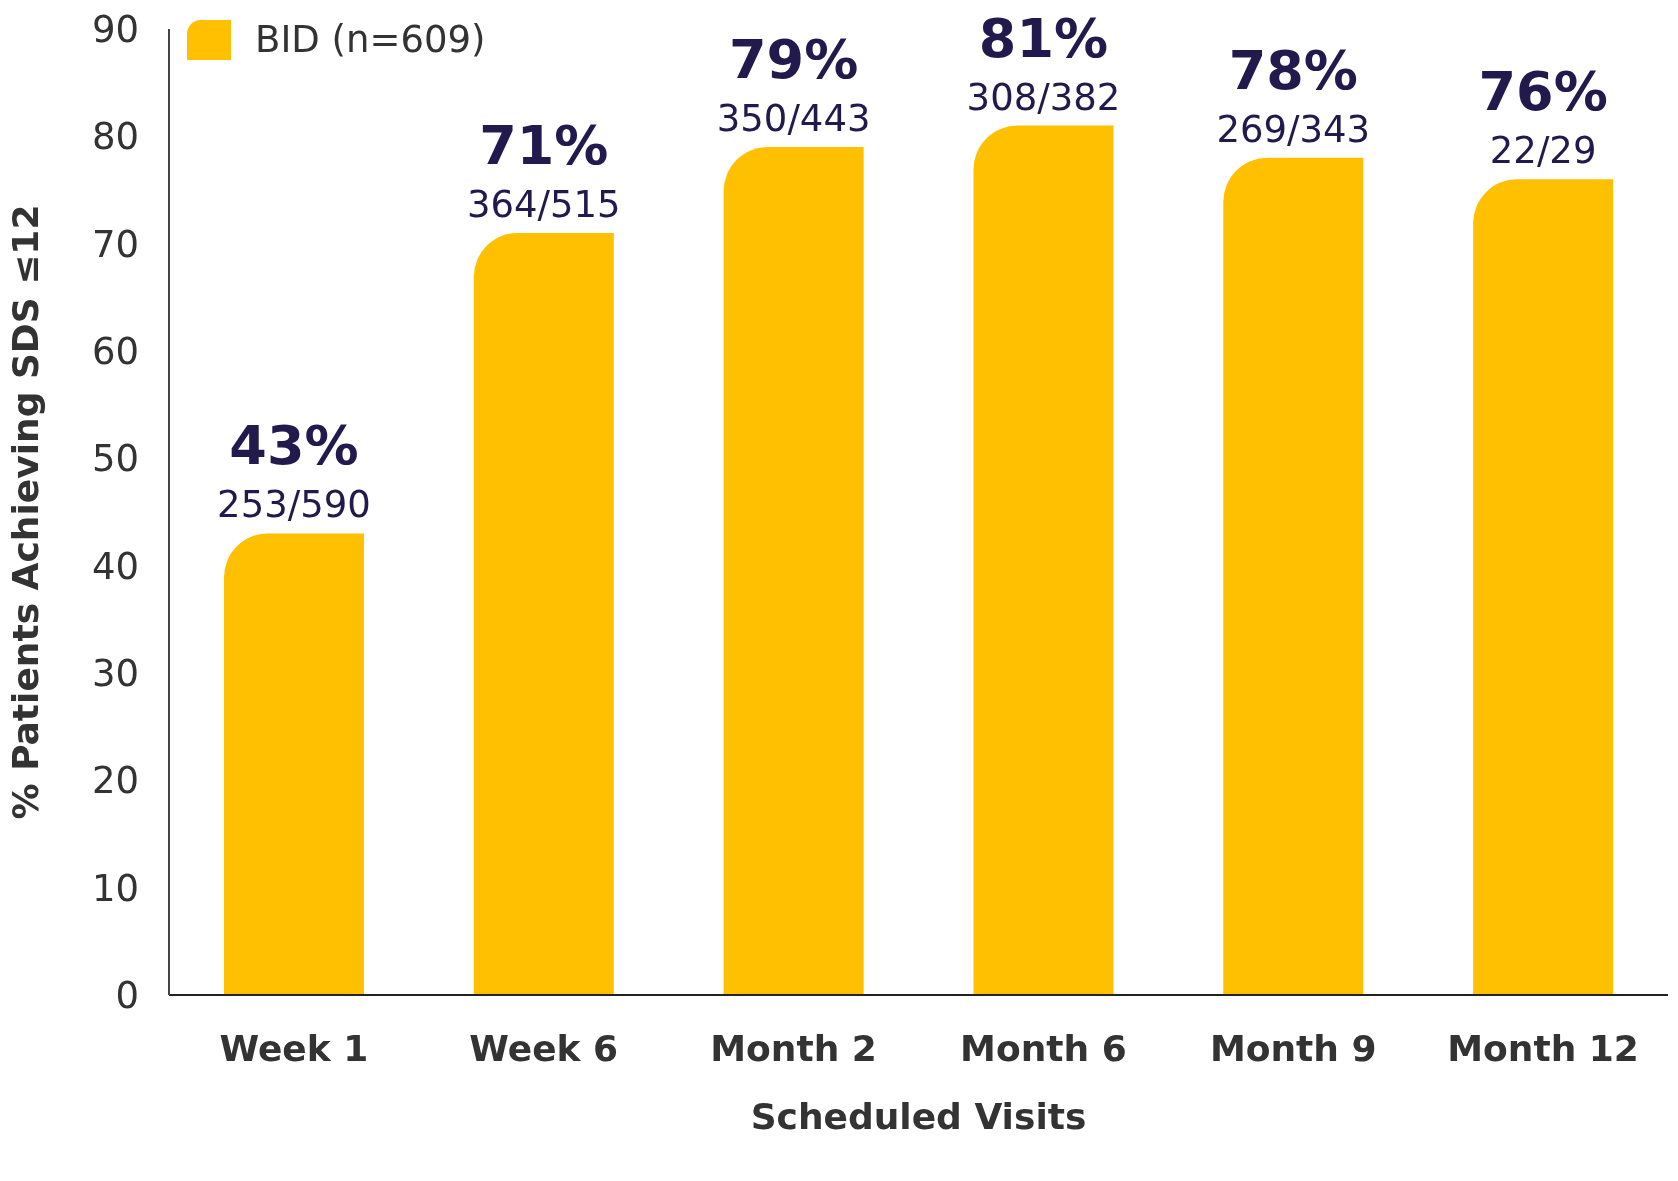  I want to click on y-tick-label: 0, so click(127, 996).